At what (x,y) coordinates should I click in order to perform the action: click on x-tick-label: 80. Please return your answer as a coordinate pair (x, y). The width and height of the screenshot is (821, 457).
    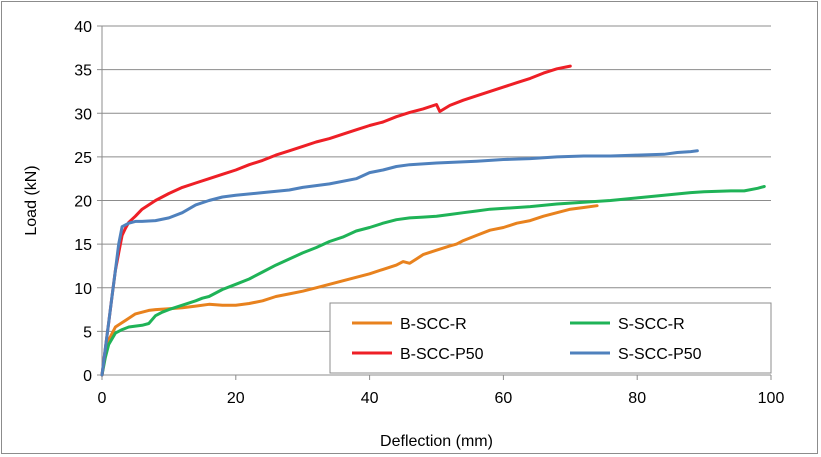
    Looking at the image, I should click on (637, 398).